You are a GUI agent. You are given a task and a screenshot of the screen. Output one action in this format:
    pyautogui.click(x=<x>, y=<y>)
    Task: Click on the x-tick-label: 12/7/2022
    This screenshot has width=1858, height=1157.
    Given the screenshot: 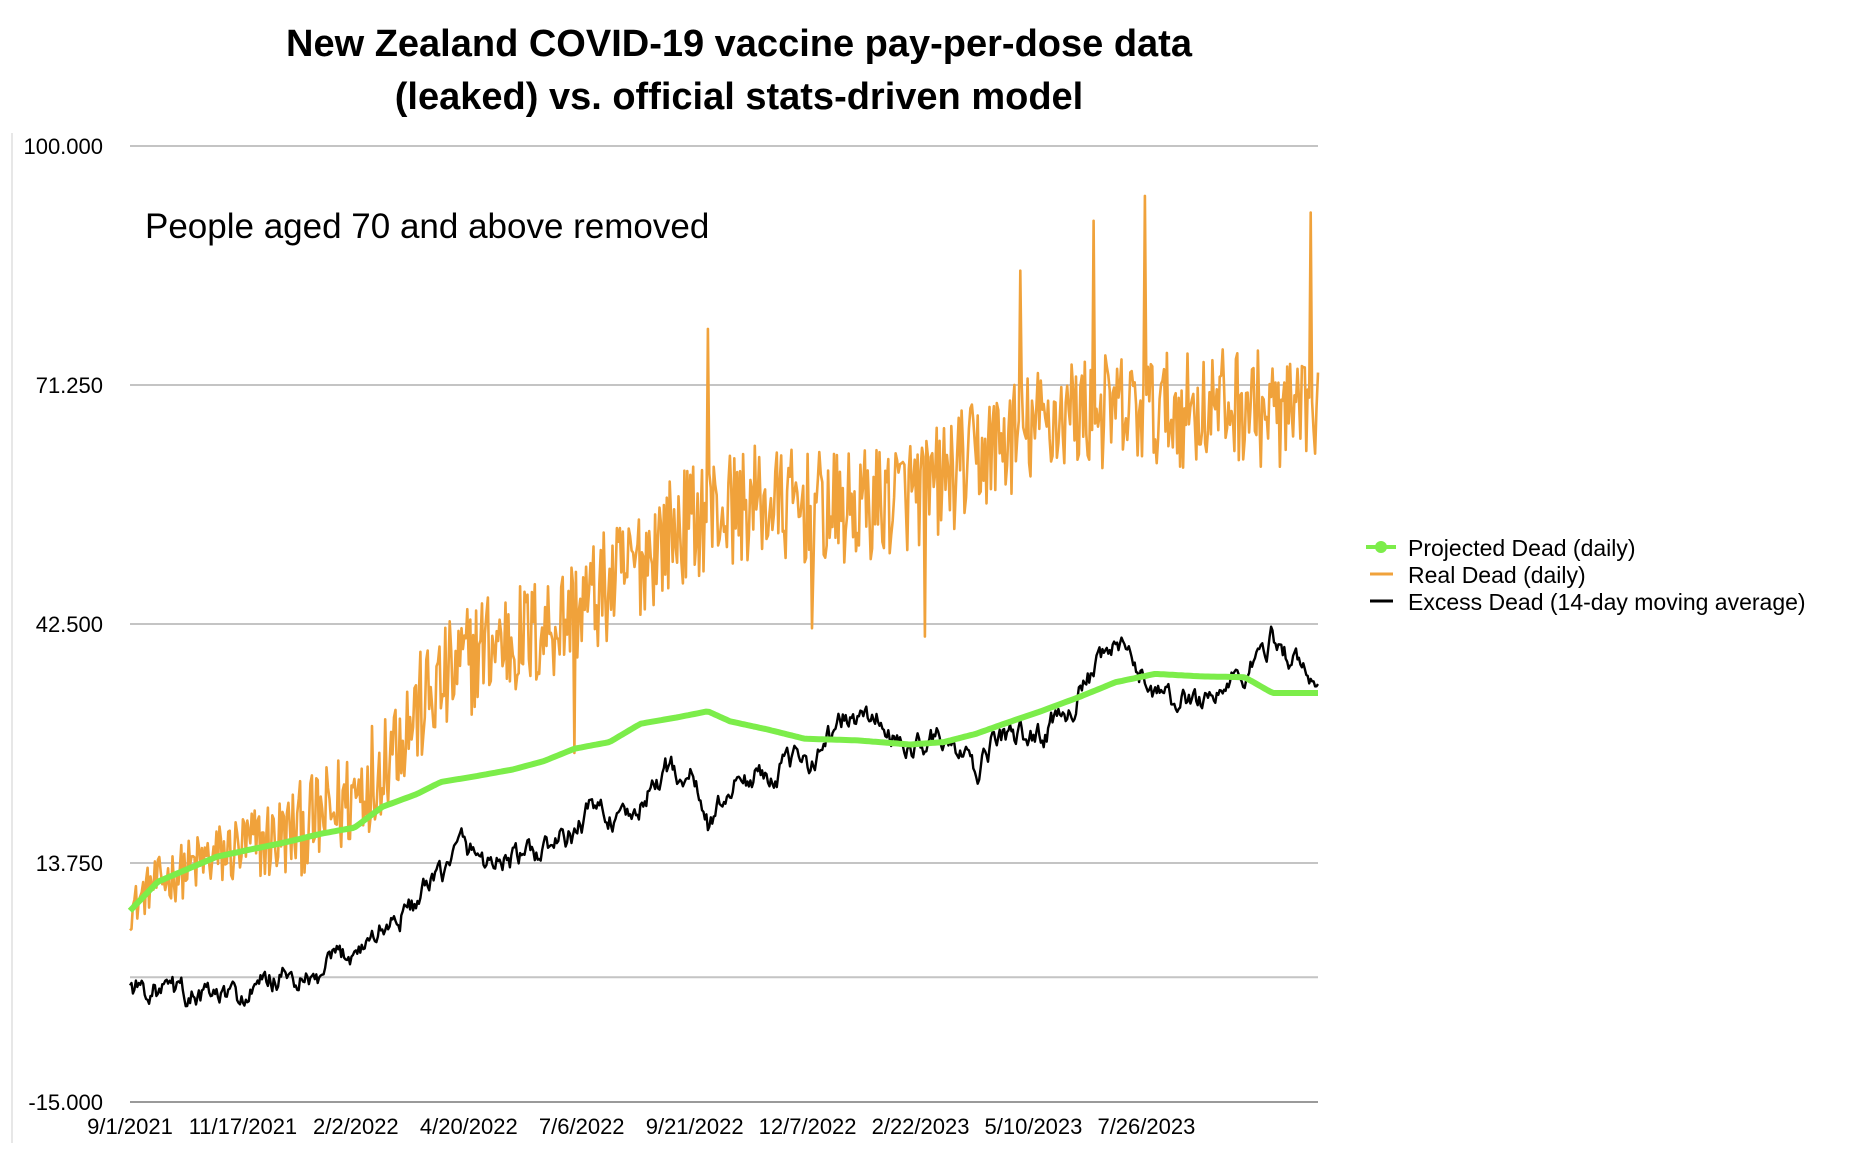 What is the action you would take?
    pyautogui.click(x=808, y=1126)
    